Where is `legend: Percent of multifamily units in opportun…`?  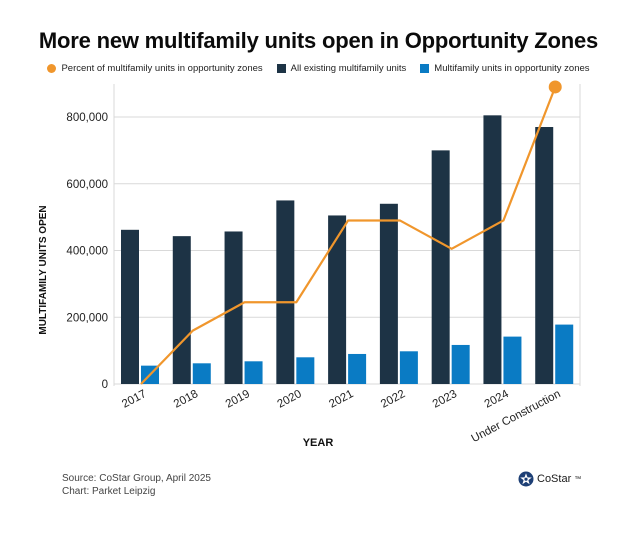
legend: Percent of multifamily units in opportun… is located at coordinates (318, 68).